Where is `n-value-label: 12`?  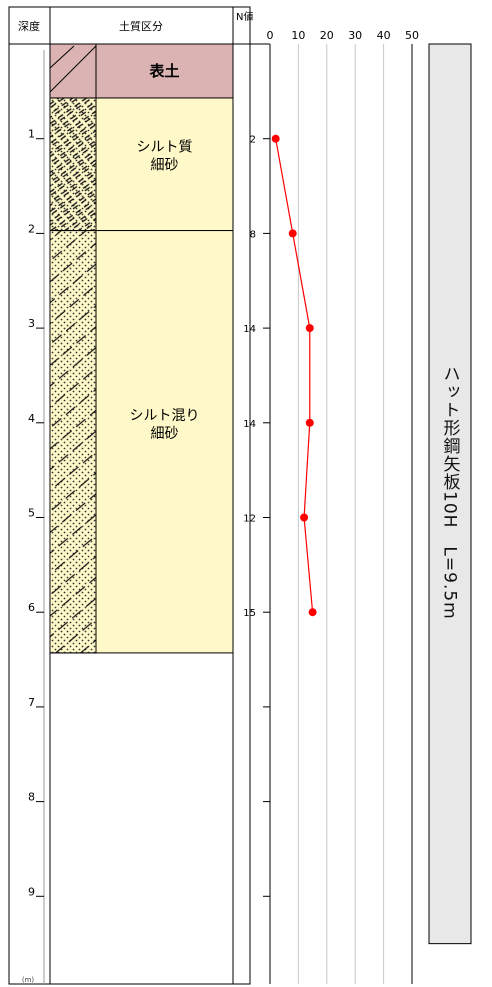
n-value-label: 12 is located at coordinates (249, 519).